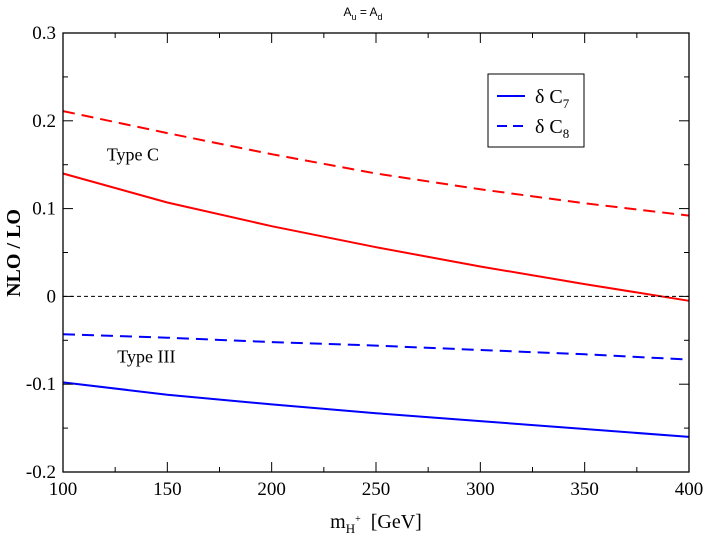 The height and width of the screenshot is (538, 708). Describe the element at coordinates (44, 33) in the screenshot. I see `y-tick-label: 0.3` at that location.